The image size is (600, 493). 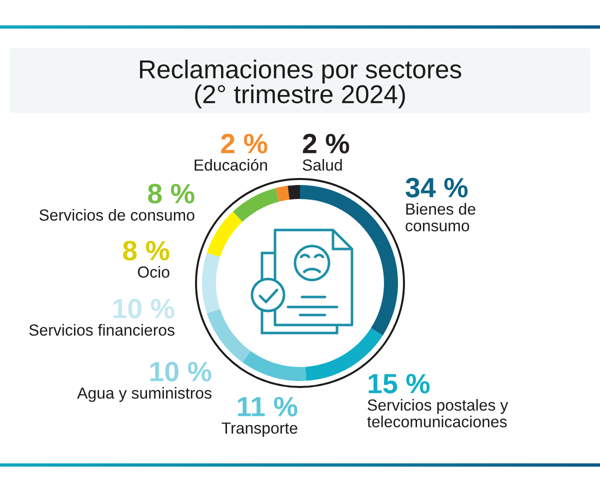 What do you see at coordinates (144, 394) in the screenshot?
I see `slice-label: Agua y suministros` at bounding box center [144, 394].